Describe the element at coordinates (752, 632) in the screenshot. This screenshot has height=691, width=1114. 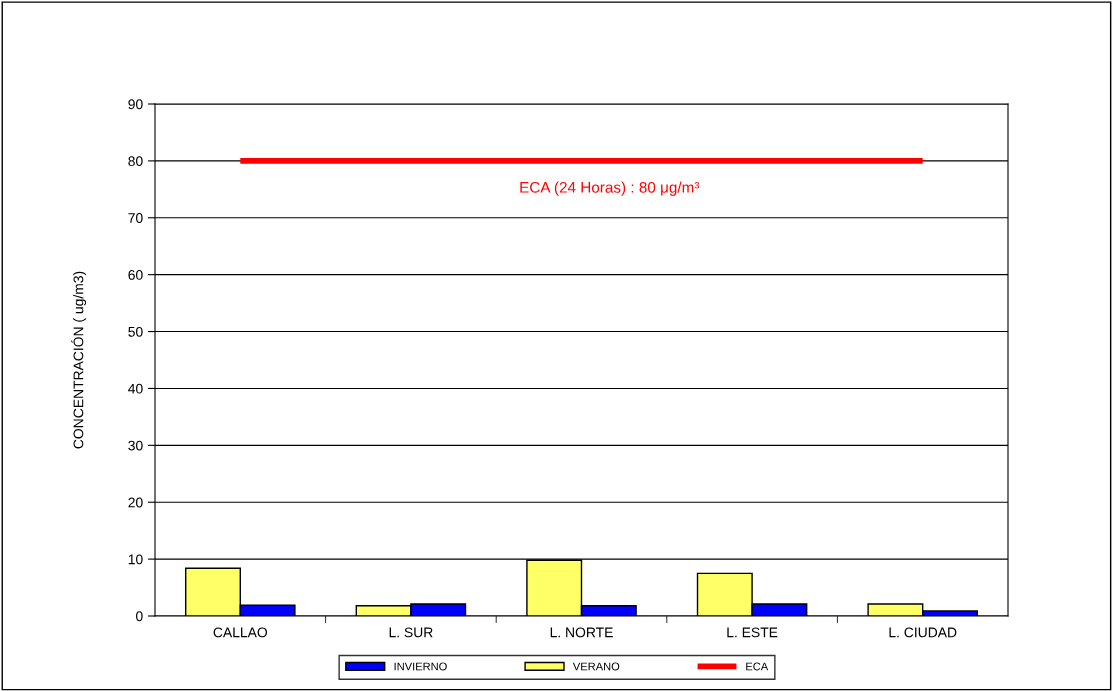
I see `x-tick-label: L. ESTE` at that location.